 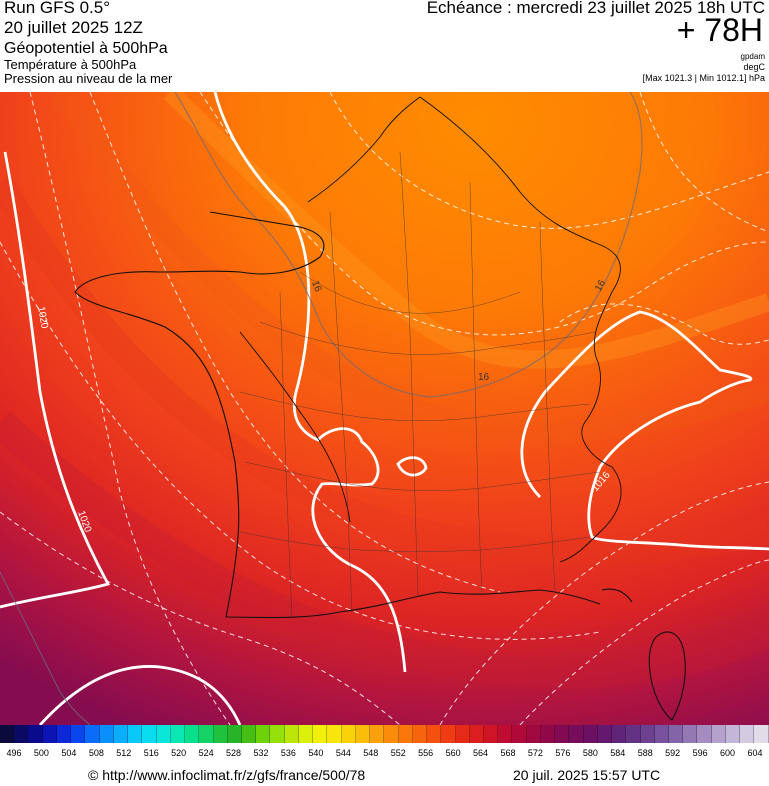 I want to click on scale-tick-label: 568, so click(x=508, y=753).